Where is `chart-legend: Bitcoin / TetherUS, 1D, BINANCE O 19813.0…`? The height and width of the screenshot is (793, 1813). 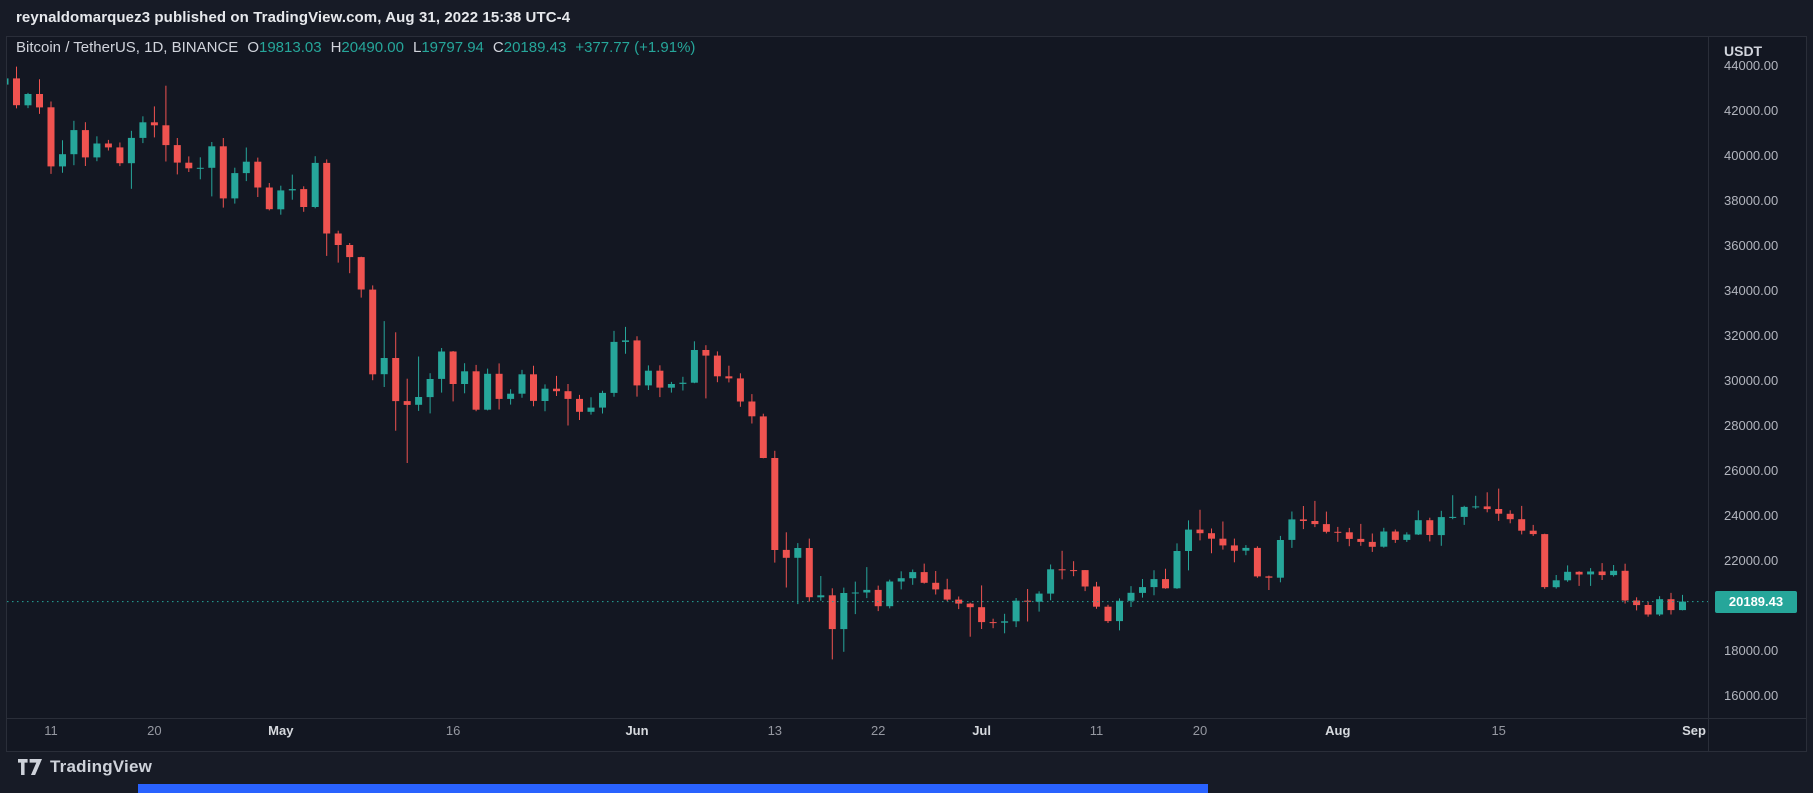
chart-legend: Bitcoin / TetherUS, 1D, BINANCE O 19813.0… is located at coordinates (355, 47).